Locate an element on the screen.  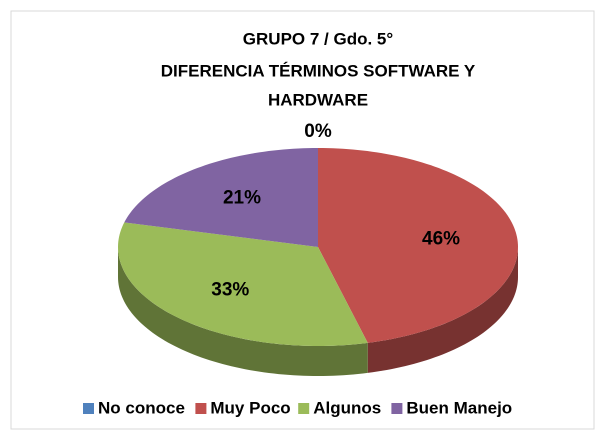
chart-title: DIFERENCIA TÉRMINOS SOFTWARE Y is located at coordinates (318, 70).